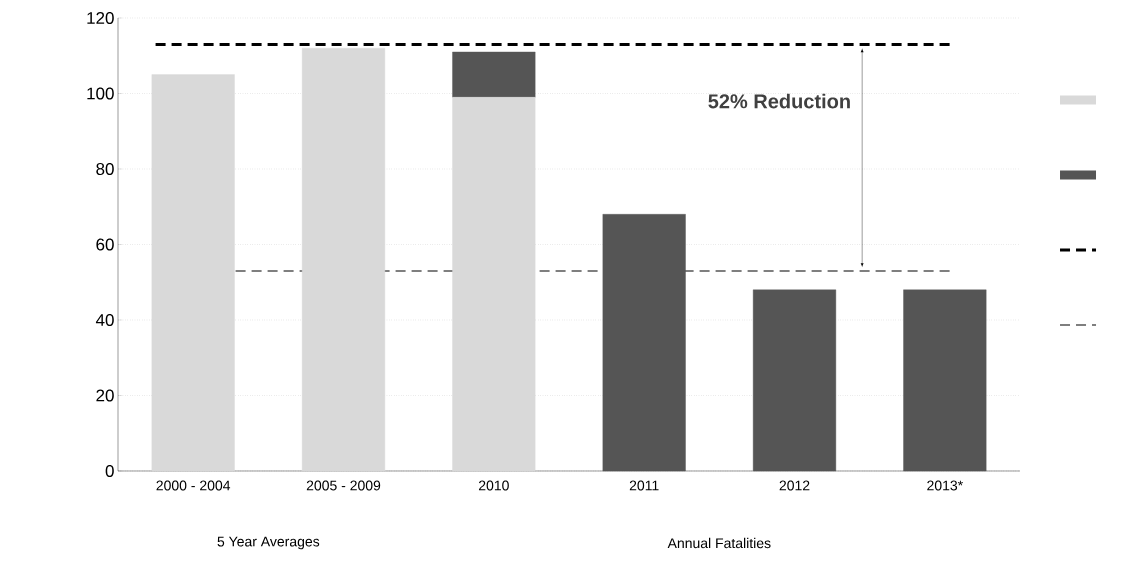  I want to click on x-tick-label: 2012, so click(794, 485).